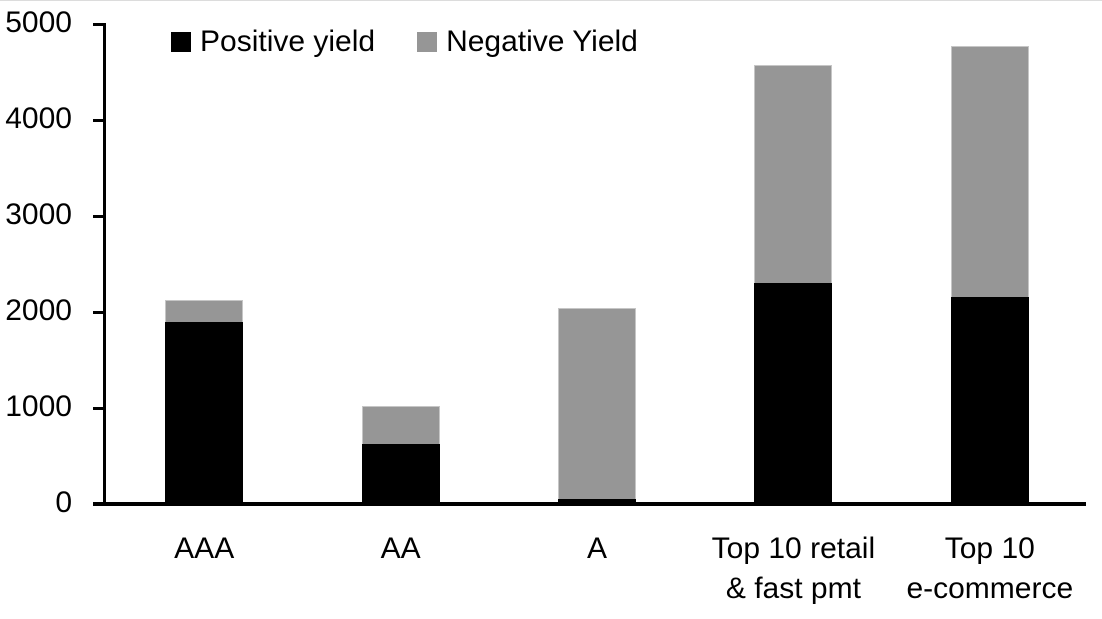 This screenshot has height=619, width=1102. I want to click on negative-yield-swatch-icon, so click(427, 42).